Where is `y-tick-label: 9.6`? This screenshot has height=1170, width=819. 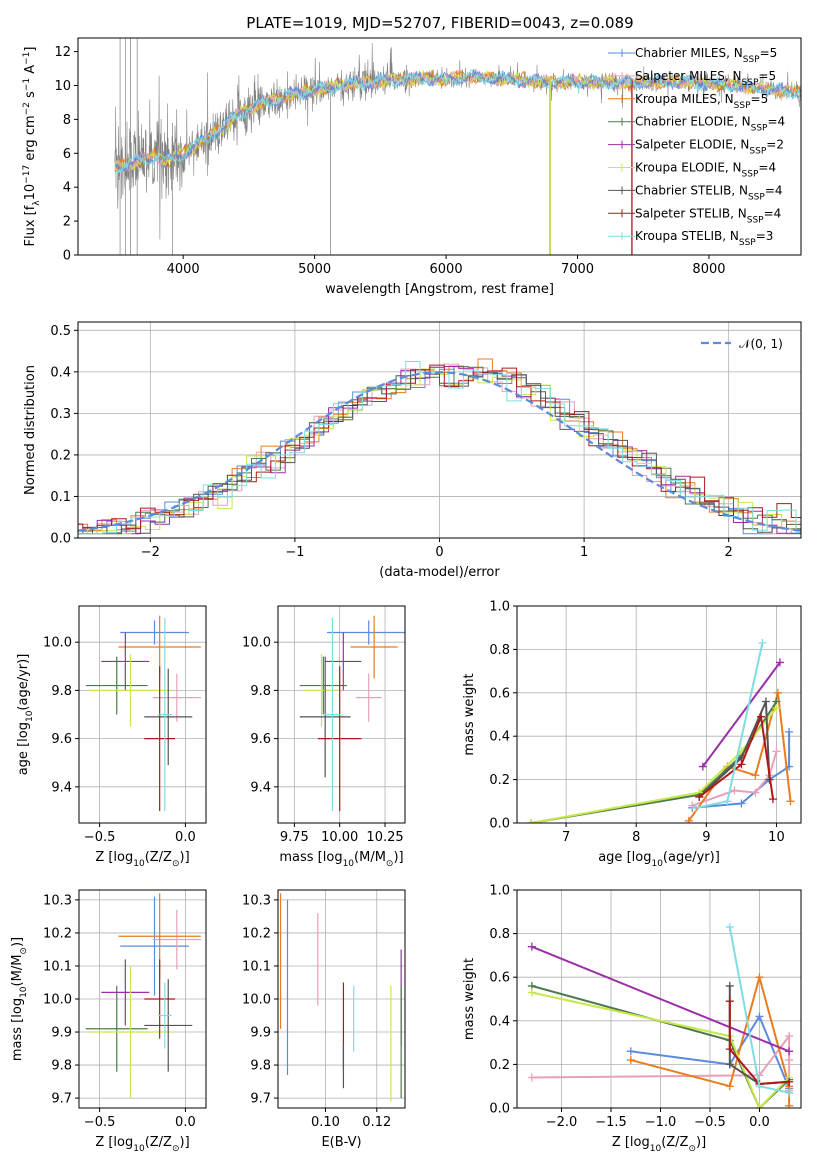 y-tick-label: 9.6 is located at coordinates (61, 739).